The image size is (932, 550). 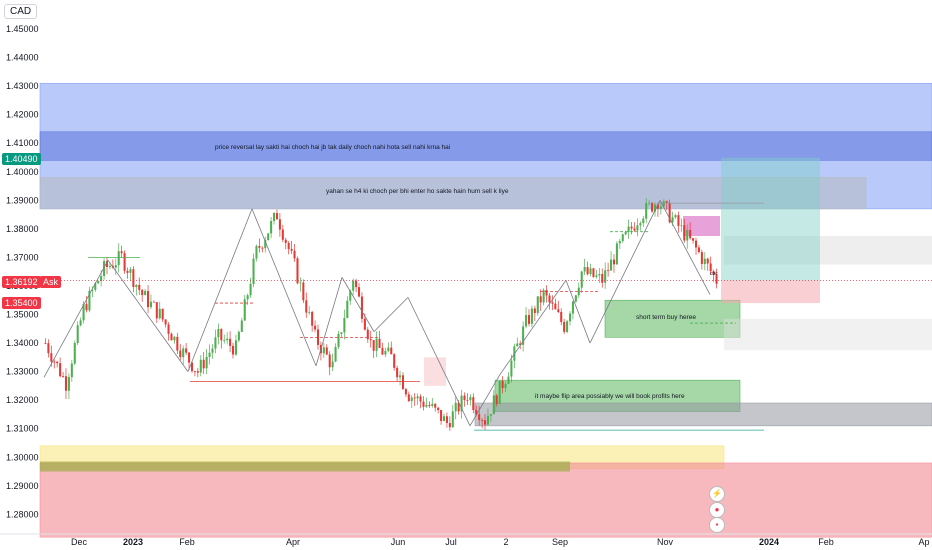 What do you see at coordinates (717, 510) in the screenshot?
I see `canada-flag-icon: ●` at bounding box center [717, 510].